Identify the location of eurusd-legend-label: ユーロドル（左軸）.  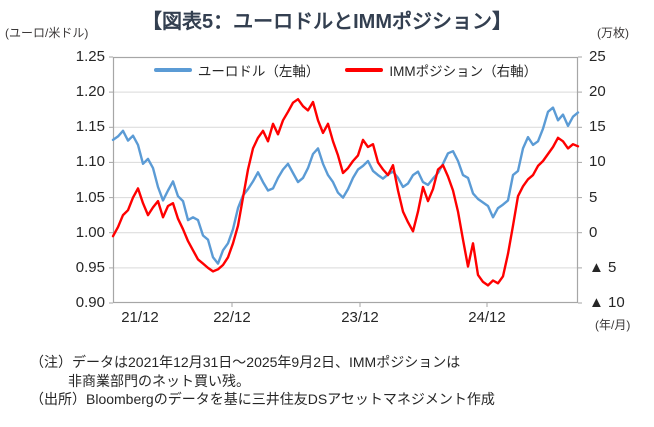
(258, 71).